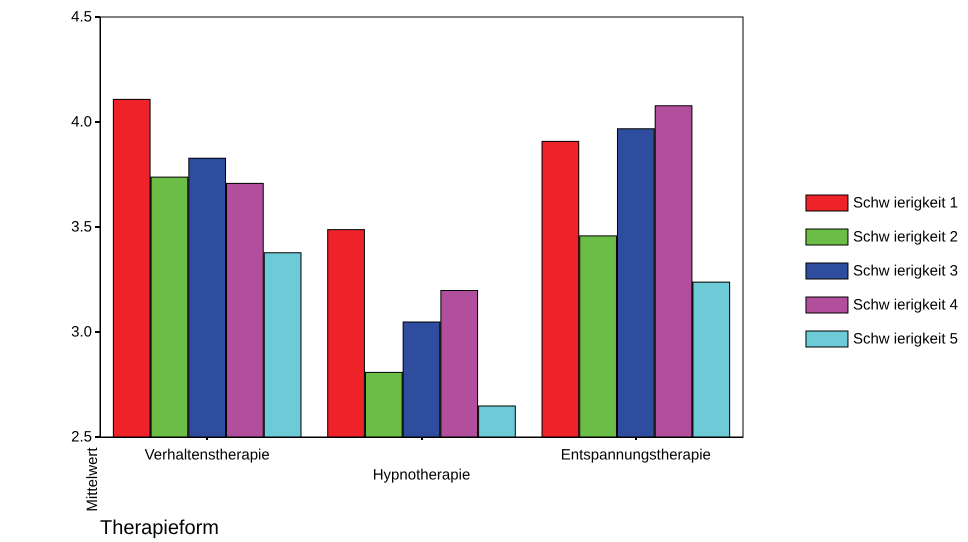  What do you see at coordinates (905, 271) in the screenshot?
I see `legend-label: Schw ierigkeit 3` at bounding box center [905, 271].